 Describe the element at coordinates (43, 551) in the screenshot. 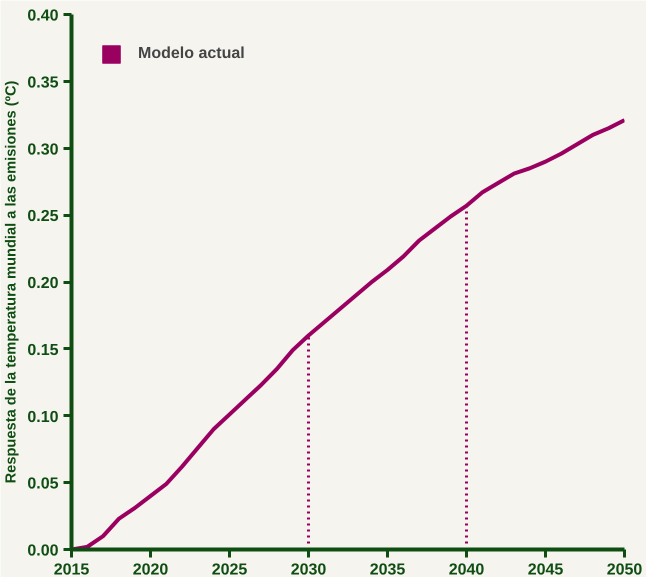

I see `y-tick-label: 0.00` at that location.